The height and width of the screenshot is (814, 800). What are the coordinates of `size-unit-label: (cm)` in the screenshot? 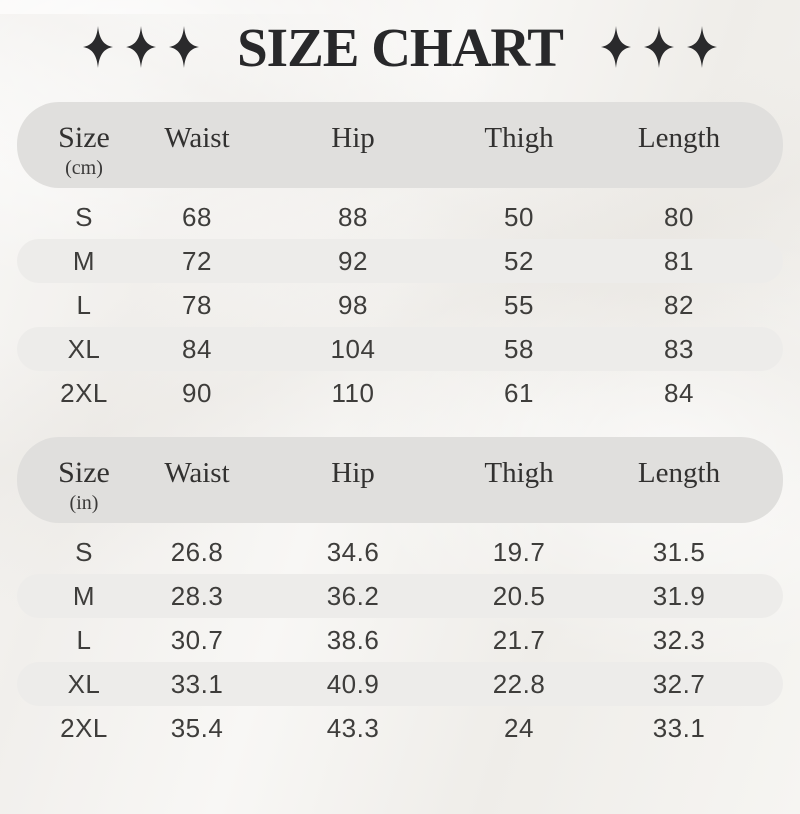 It's located at (84, 168).